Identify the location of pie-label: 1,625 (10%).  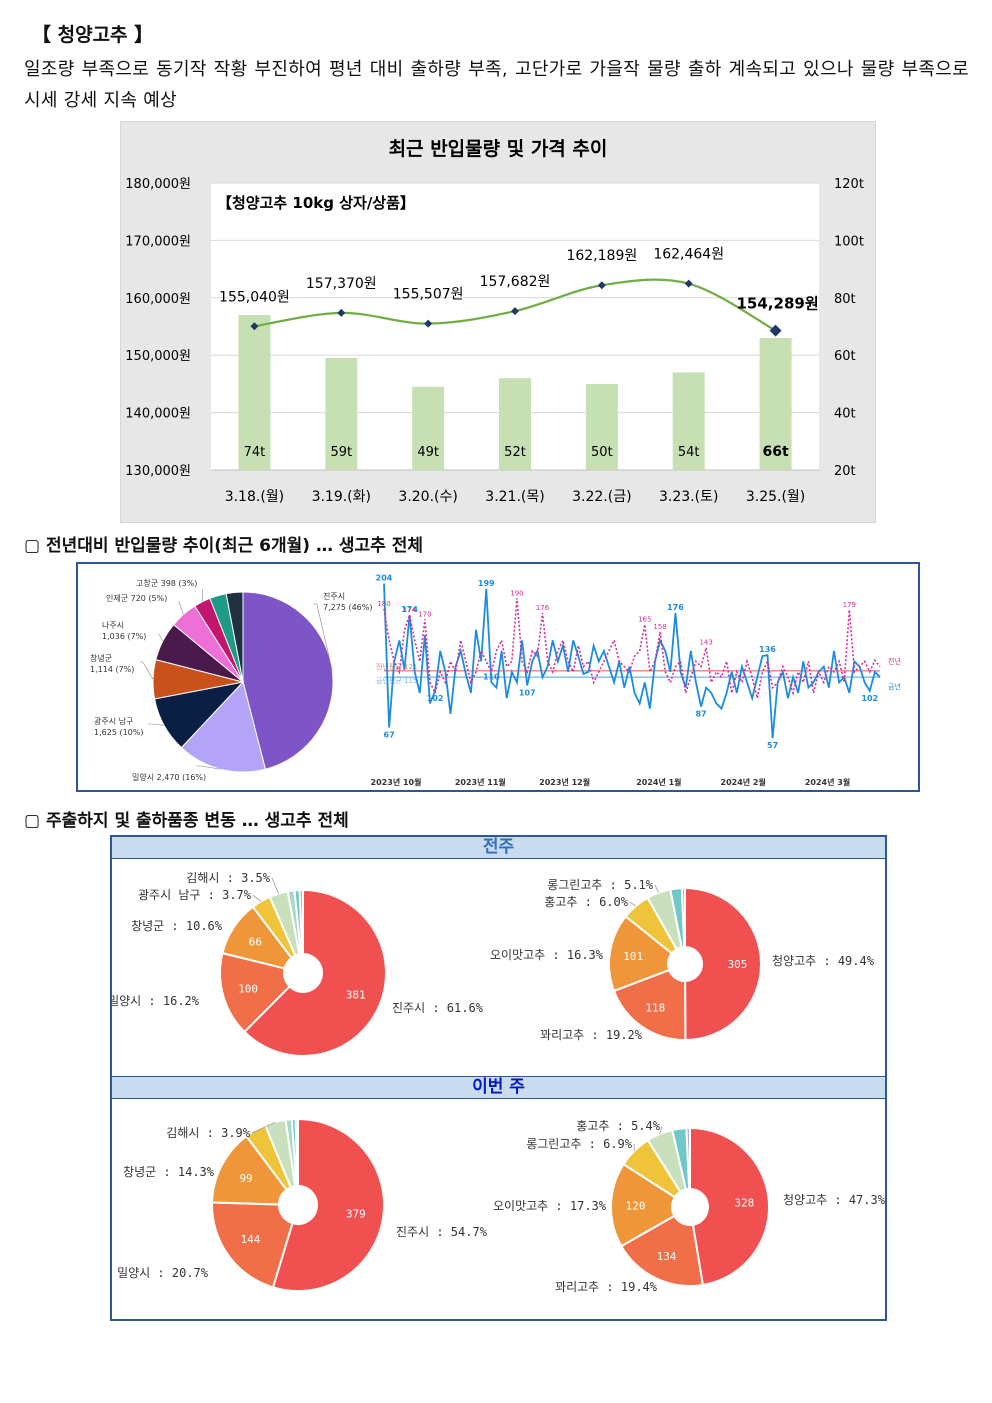
(118, 732).